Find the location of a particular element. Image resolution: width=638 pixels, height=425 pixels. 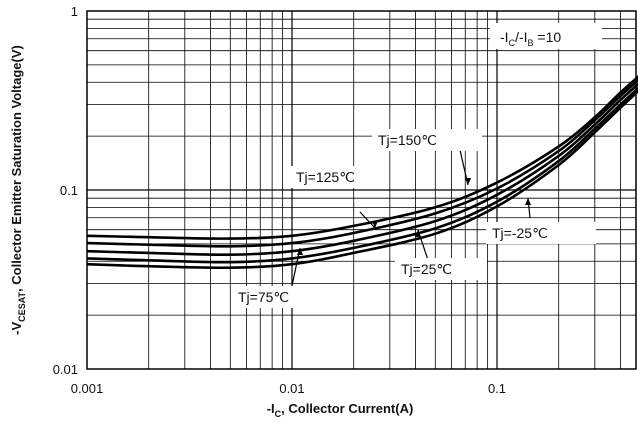

cond-p3: =10 is located at coordinates (548, 37).